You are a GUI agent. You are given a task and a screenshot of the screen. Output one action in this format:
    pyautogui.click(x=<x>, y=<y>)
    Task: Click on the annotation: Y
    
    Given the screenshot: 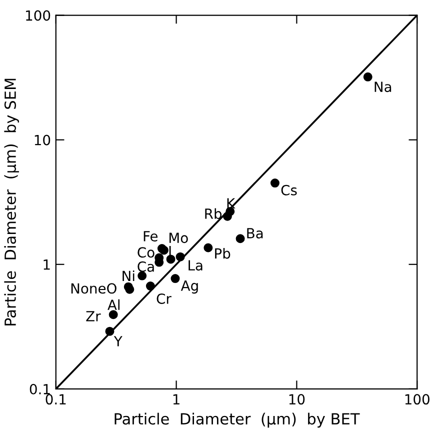 What is the action you would take?
    pyautogui.click(x=118, y=341)
    